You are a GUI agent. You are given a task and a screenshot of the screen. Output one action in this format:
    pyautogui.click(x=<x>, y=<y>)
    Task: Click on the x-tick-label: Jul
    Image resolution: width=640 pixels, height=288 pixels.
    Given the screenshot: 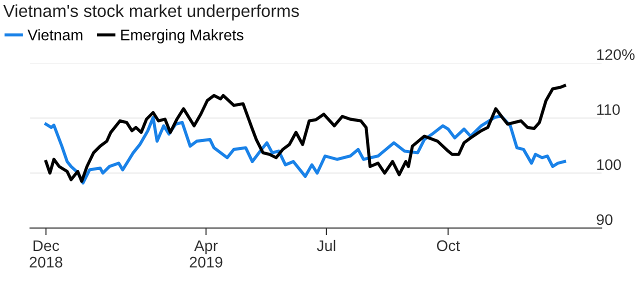 What is the action you would take?
    pyautogui.click(x=326, y=246)
    